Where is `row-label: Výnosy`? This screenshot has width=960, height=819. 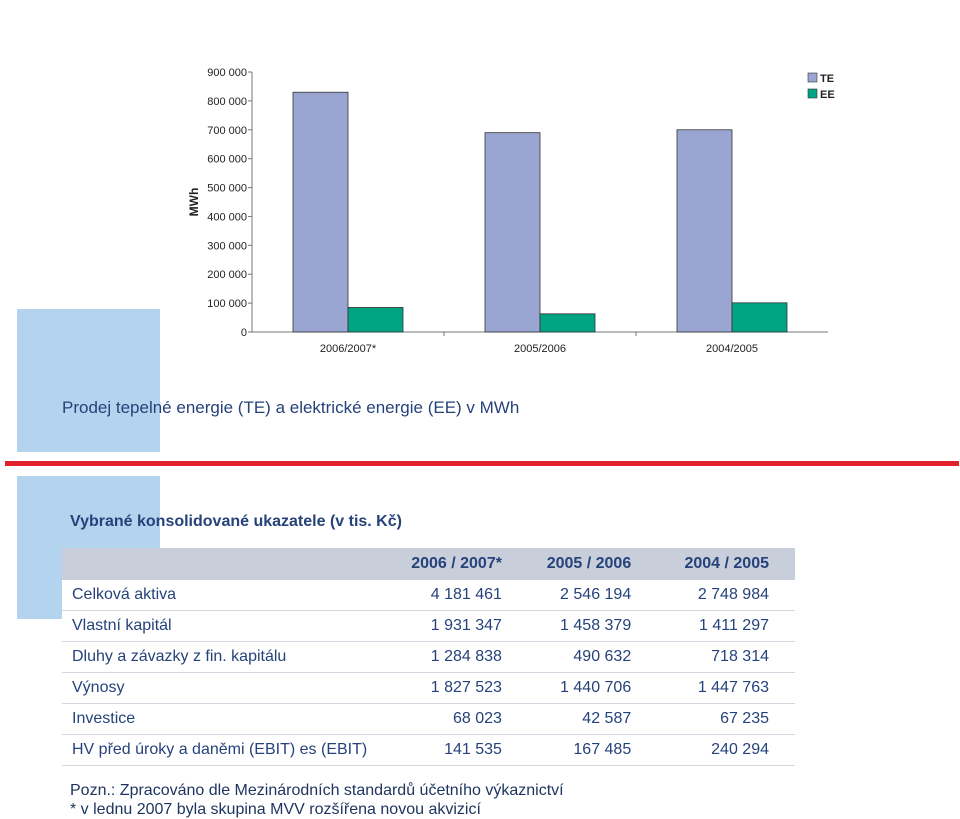 row-label: Výnosy is located at coordinates (226, 688).